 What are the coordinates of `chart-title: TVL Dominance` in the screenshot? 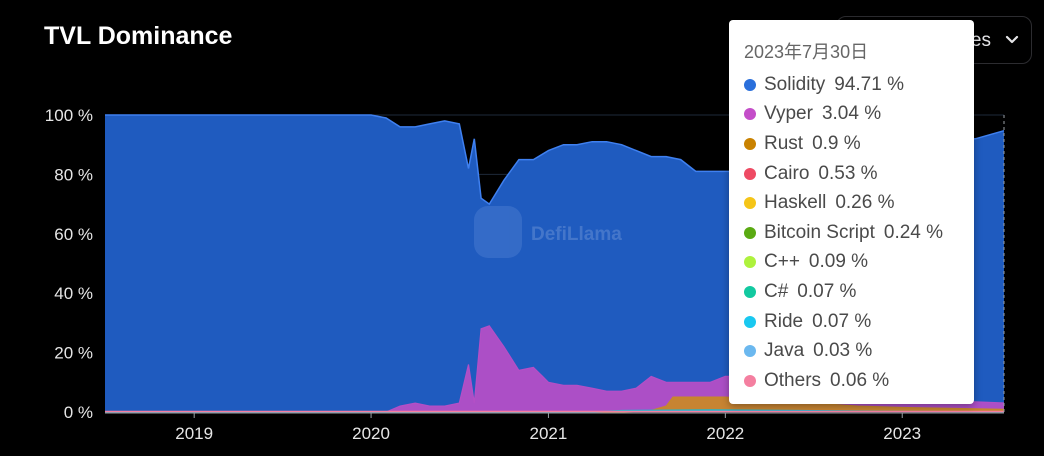 It's located at (138, 36).